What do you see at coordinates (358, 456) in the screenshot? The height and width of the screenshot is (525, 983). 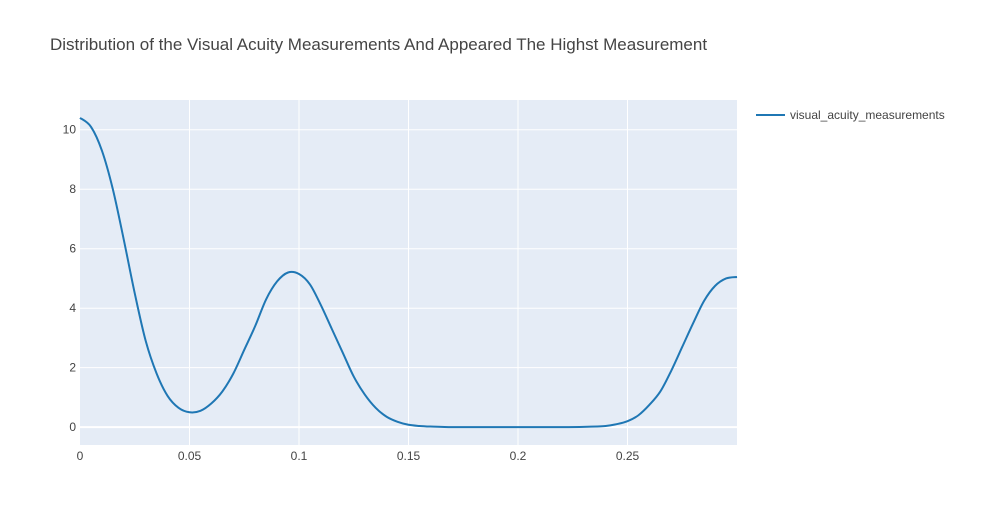 I see `x-axis: 0 0.05 0.1 0.15 0.2 0.25` at bounding box center [358, 456].